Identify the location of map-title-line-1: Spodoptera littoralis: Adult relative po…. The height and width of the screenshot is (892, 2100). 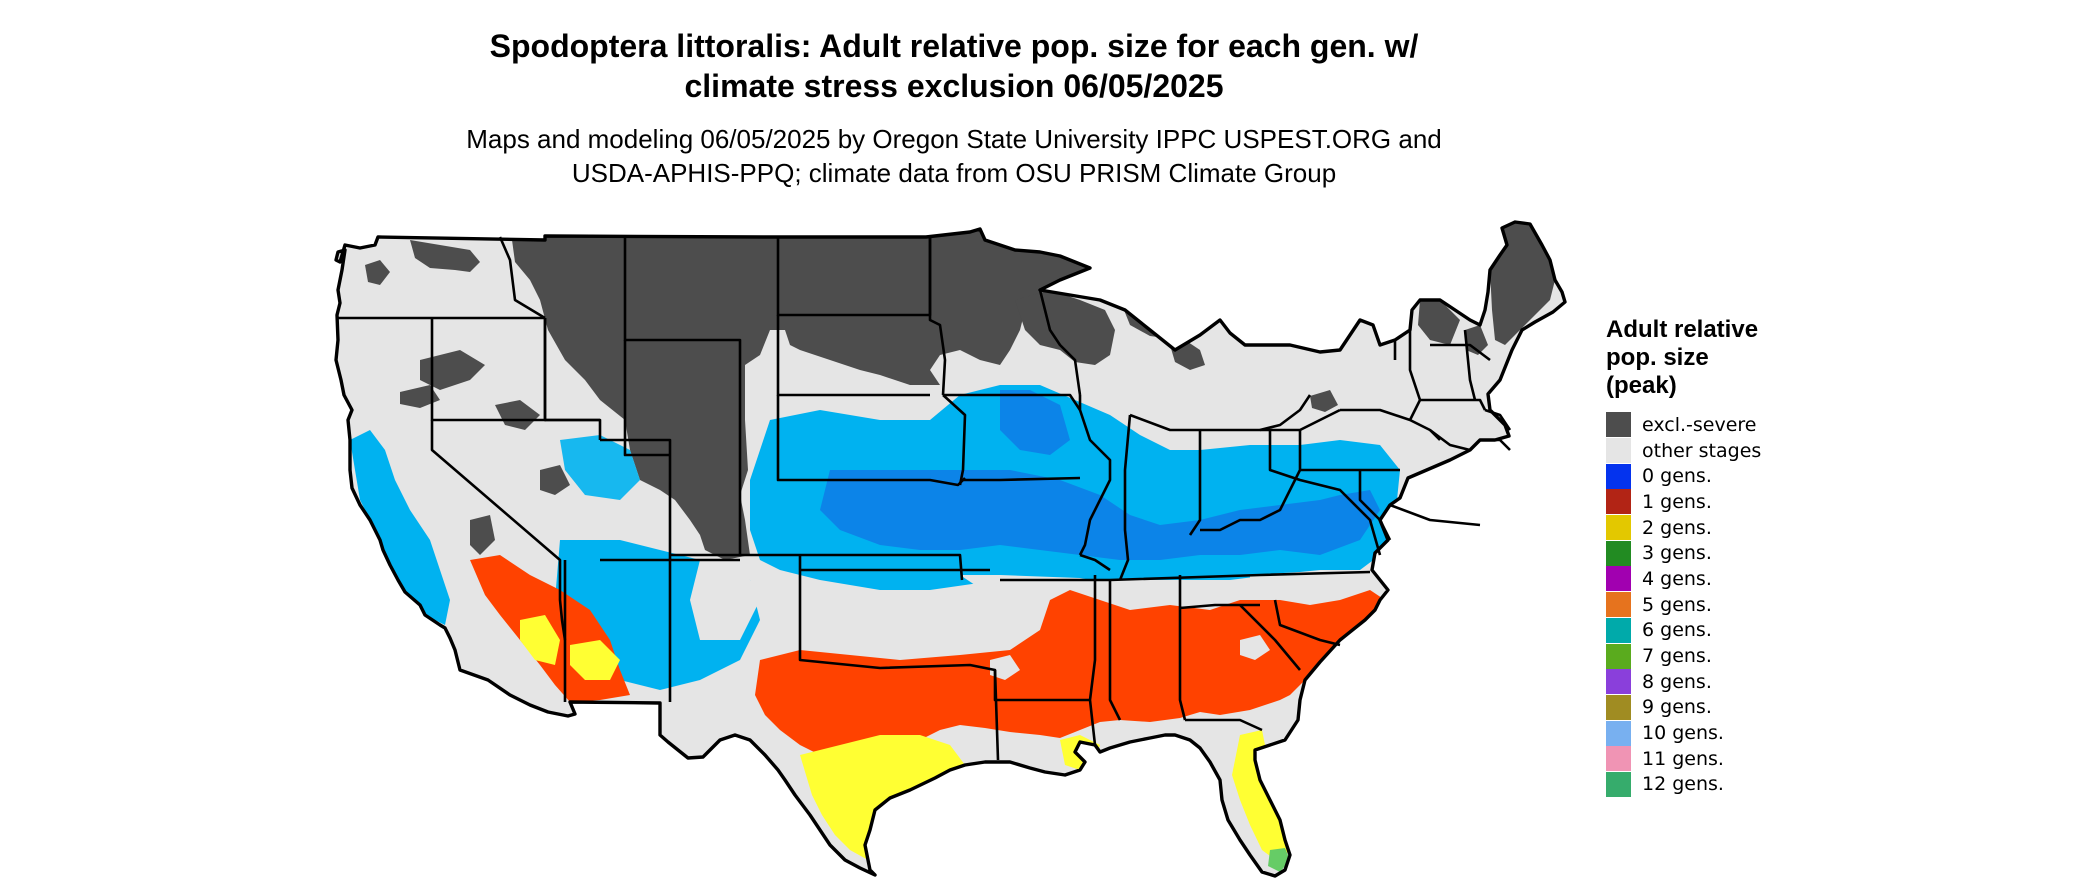
(954, 46).